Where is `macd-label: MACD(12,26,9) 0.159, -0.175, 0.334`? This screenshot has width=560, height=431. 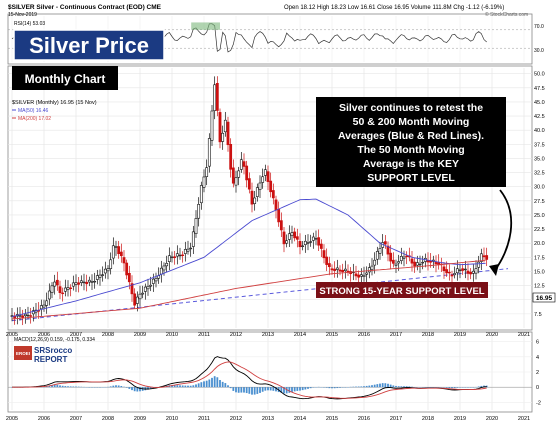 macd-label: MACD(12,26,9) 0.159, -0.175, 0.334 is located at coordinates (54, 340).